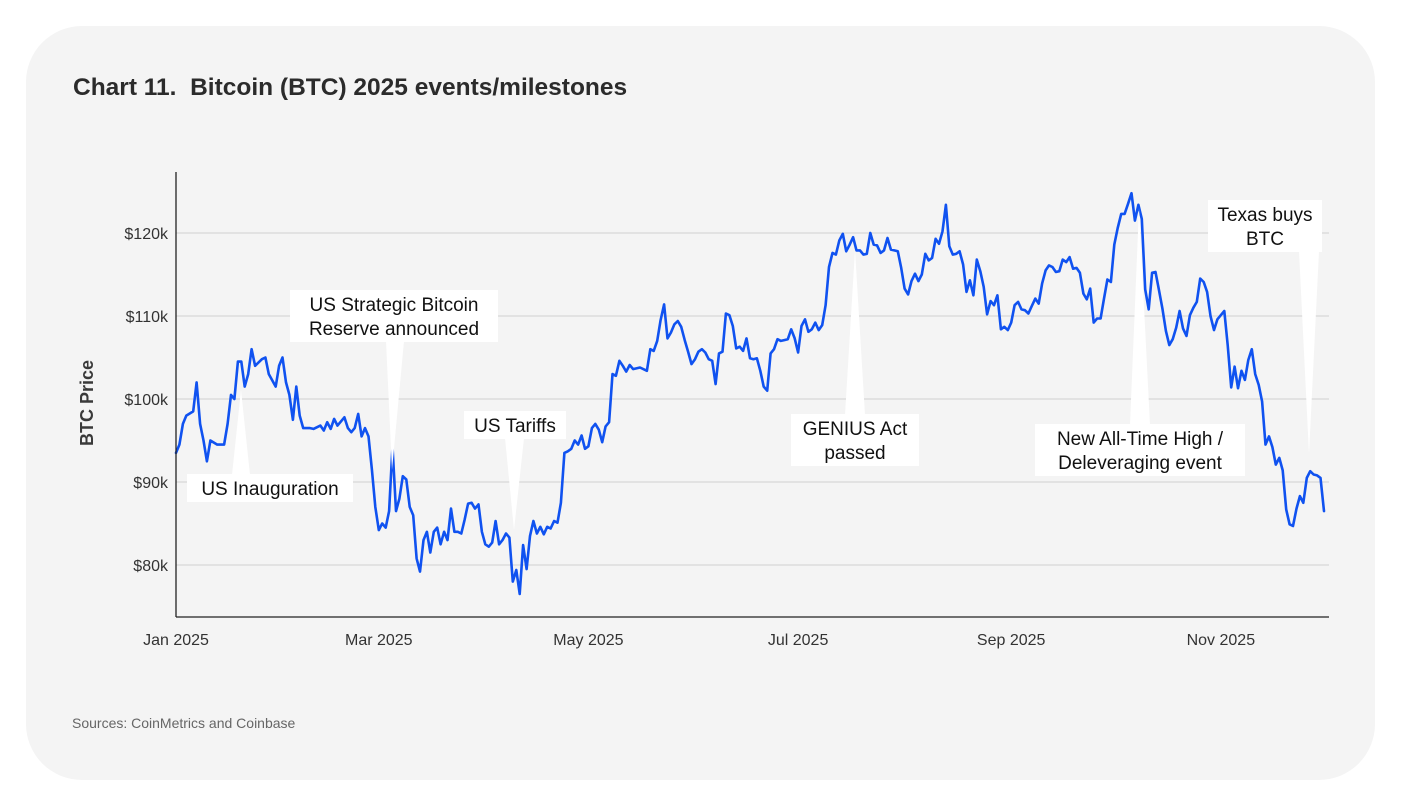  What do you see at coordinates (855, 429) in the screenshot?
I see `annotation-text: GENIUS Act` at bounding box center [855, 429].